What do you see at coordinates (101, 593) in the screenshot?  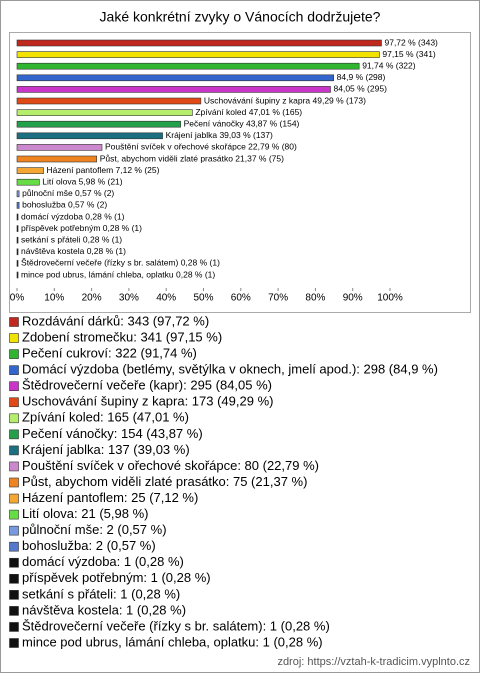 I see `legend-label: setkání s přáteli: 1 (0,28 %)` at bounding box center [101, 593].